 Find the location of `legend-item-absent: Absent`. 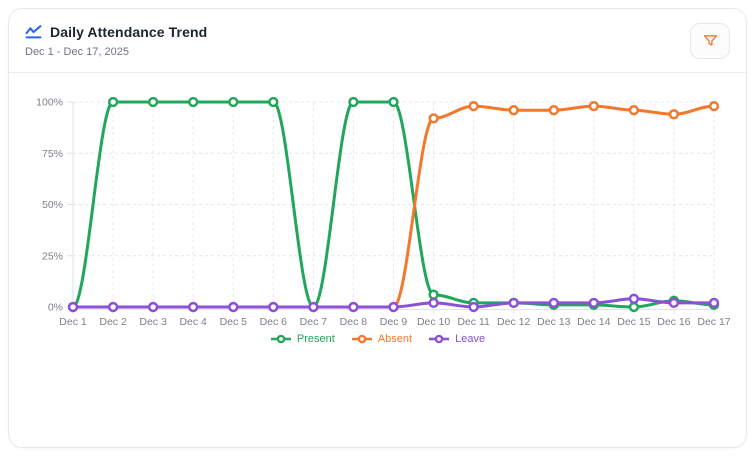

legend-item-absent: Absent is located at coordinates (381, 339).